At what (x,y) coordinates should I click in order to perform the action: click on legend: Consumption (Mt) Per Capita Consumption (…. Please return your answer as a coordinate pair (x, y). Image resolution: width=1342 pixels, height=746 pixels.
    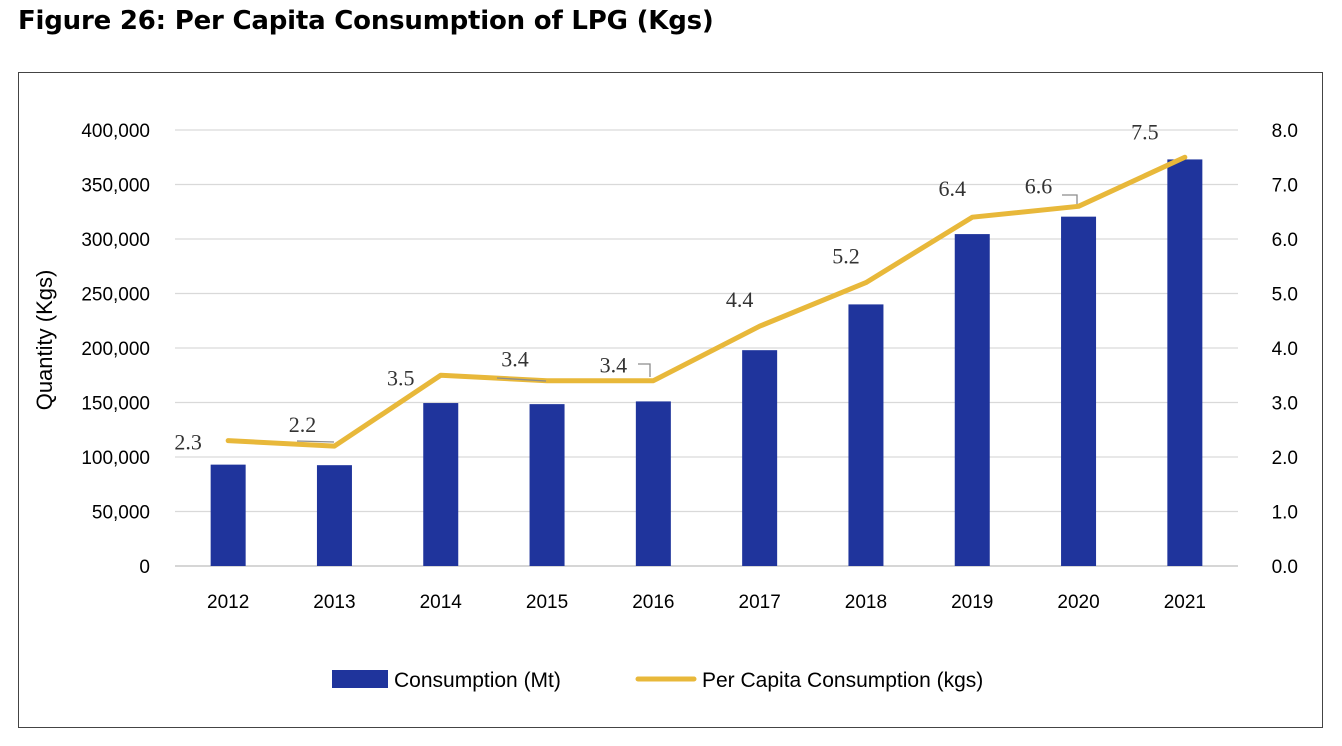
    Looking at the image, I should click on (657, 680).